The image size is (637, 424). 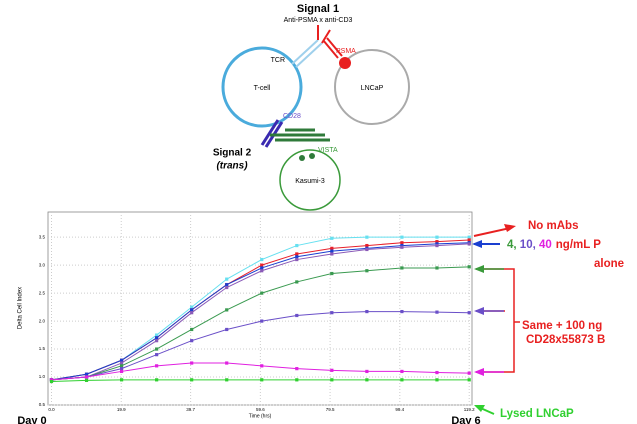 I want to click on x-tick-label: 19.9, so click(x=121, y=409).